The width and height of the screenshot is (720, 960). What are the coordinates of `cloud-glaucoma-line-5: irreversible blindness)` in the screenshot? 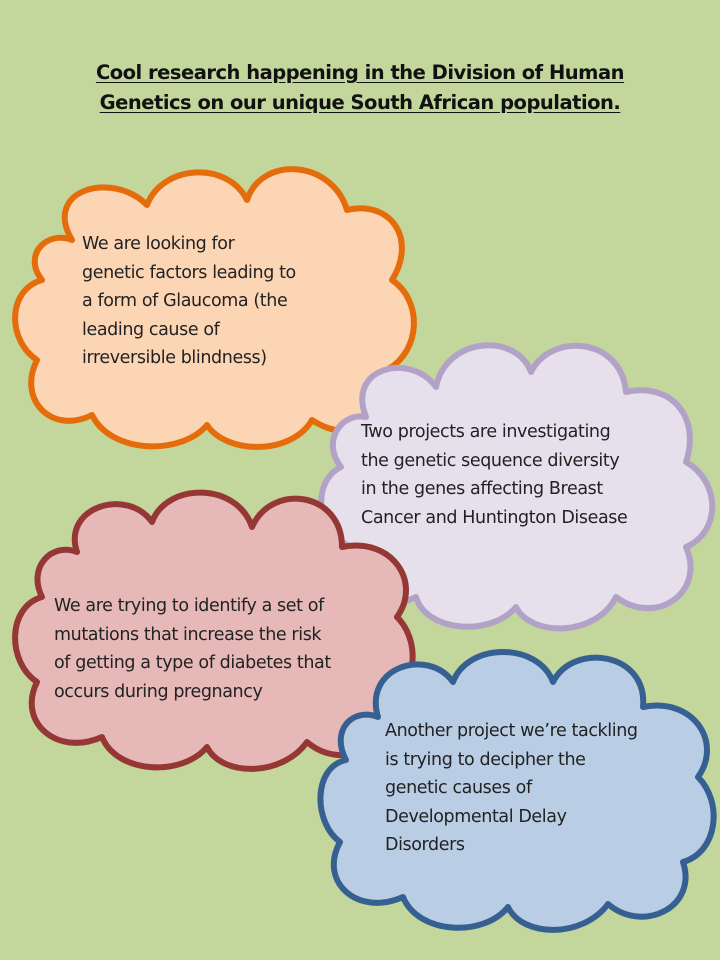 It's located at (174, 358).